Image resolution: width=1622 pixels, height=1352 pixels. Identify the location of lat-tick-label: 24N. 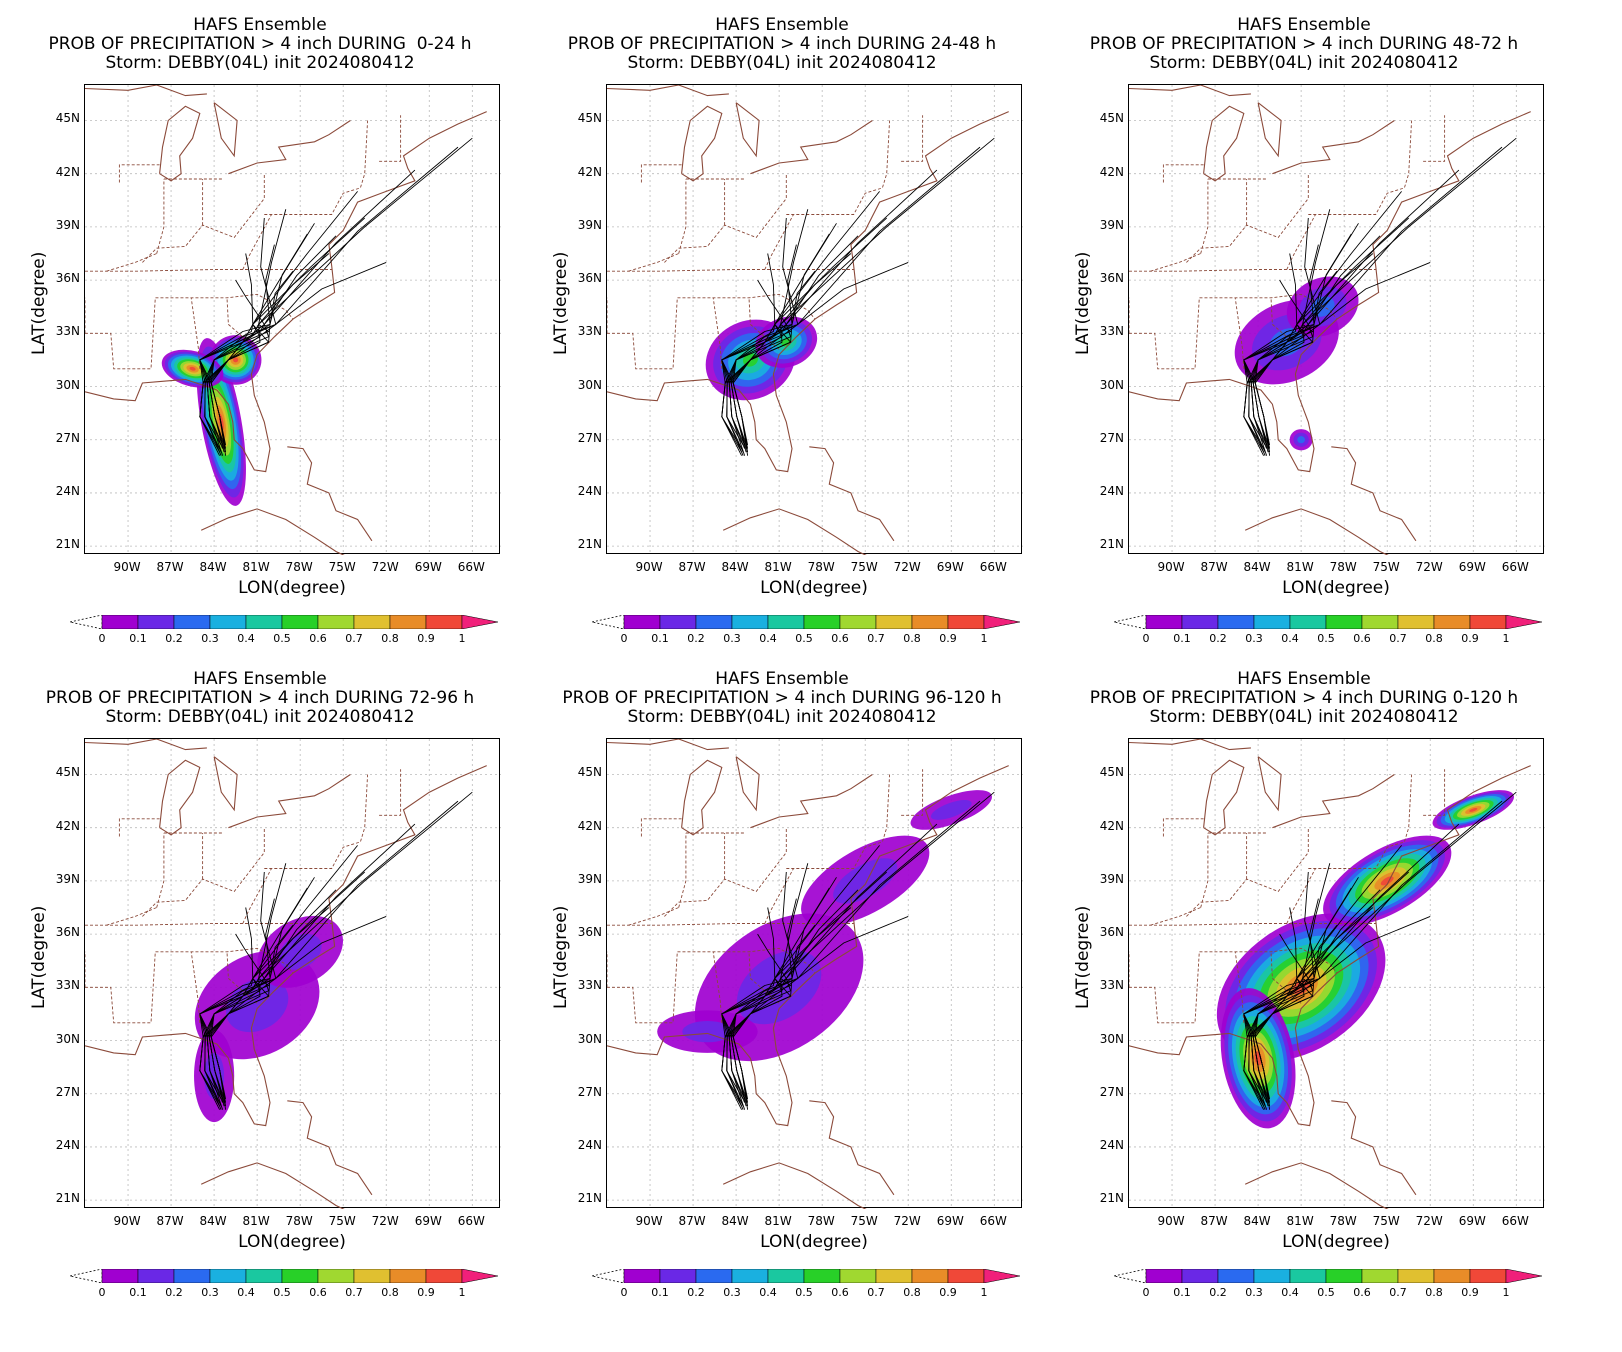
(67, 1144).